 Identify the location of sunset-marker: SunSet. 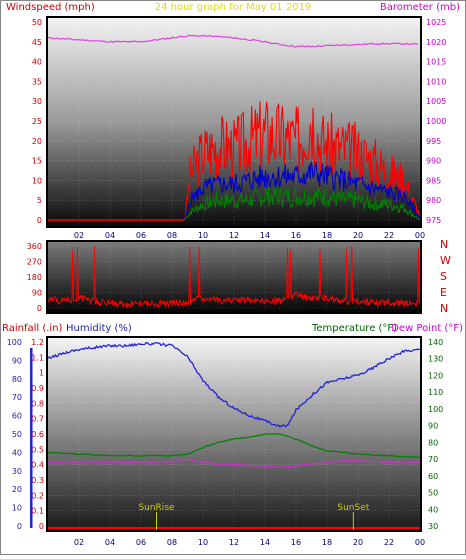
(353, 516).